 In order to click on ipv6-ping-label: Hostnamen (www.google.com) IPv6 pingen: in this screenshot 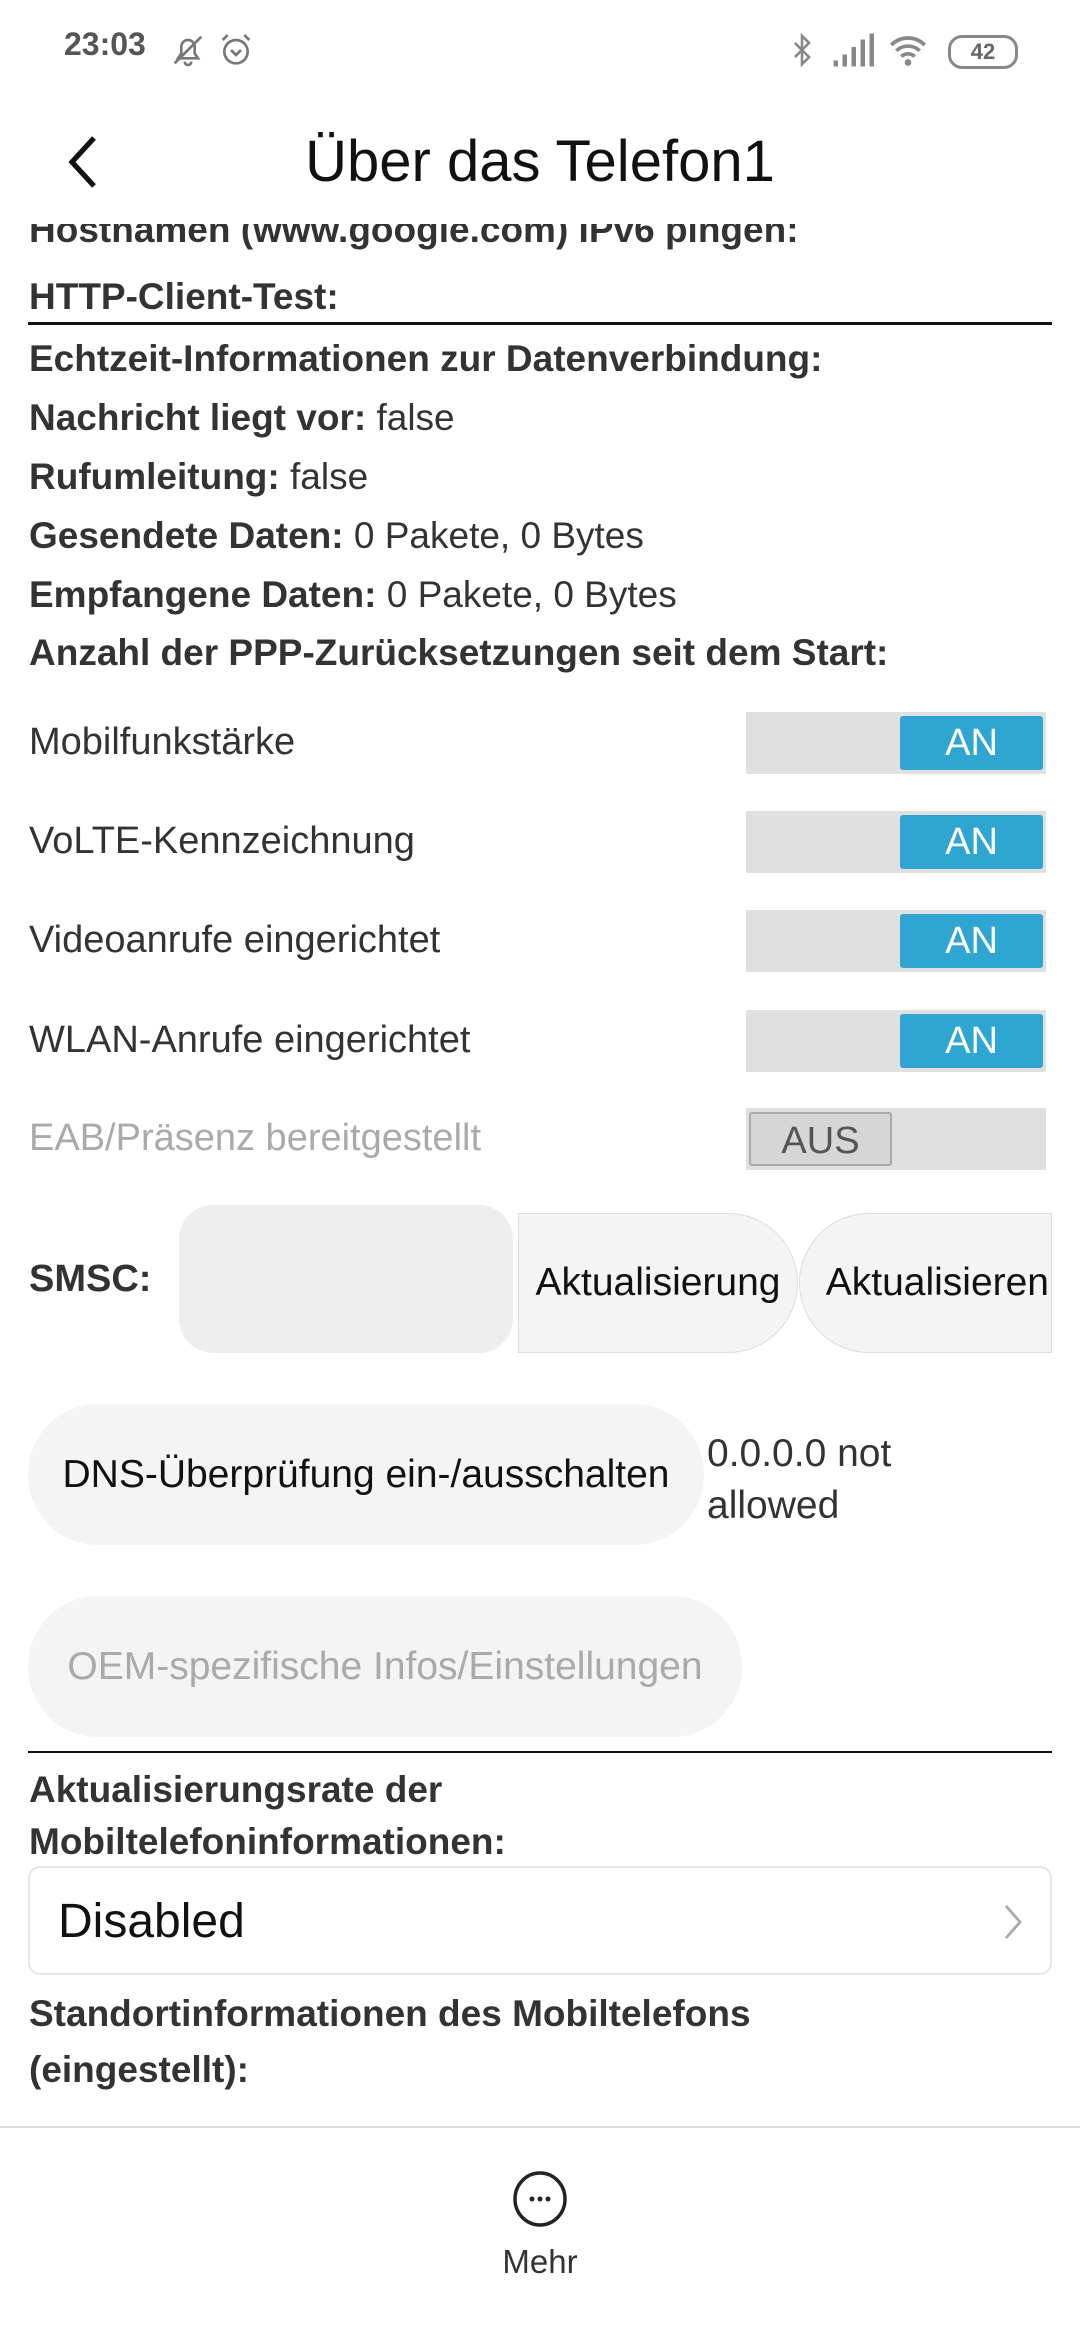, I will do `click(414, 237)`.